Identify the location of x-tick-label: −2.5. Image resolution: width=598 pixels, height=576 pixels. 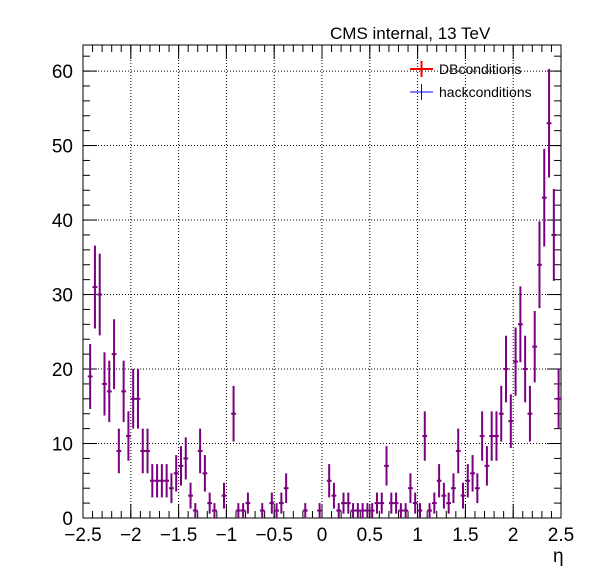
(83, 535).